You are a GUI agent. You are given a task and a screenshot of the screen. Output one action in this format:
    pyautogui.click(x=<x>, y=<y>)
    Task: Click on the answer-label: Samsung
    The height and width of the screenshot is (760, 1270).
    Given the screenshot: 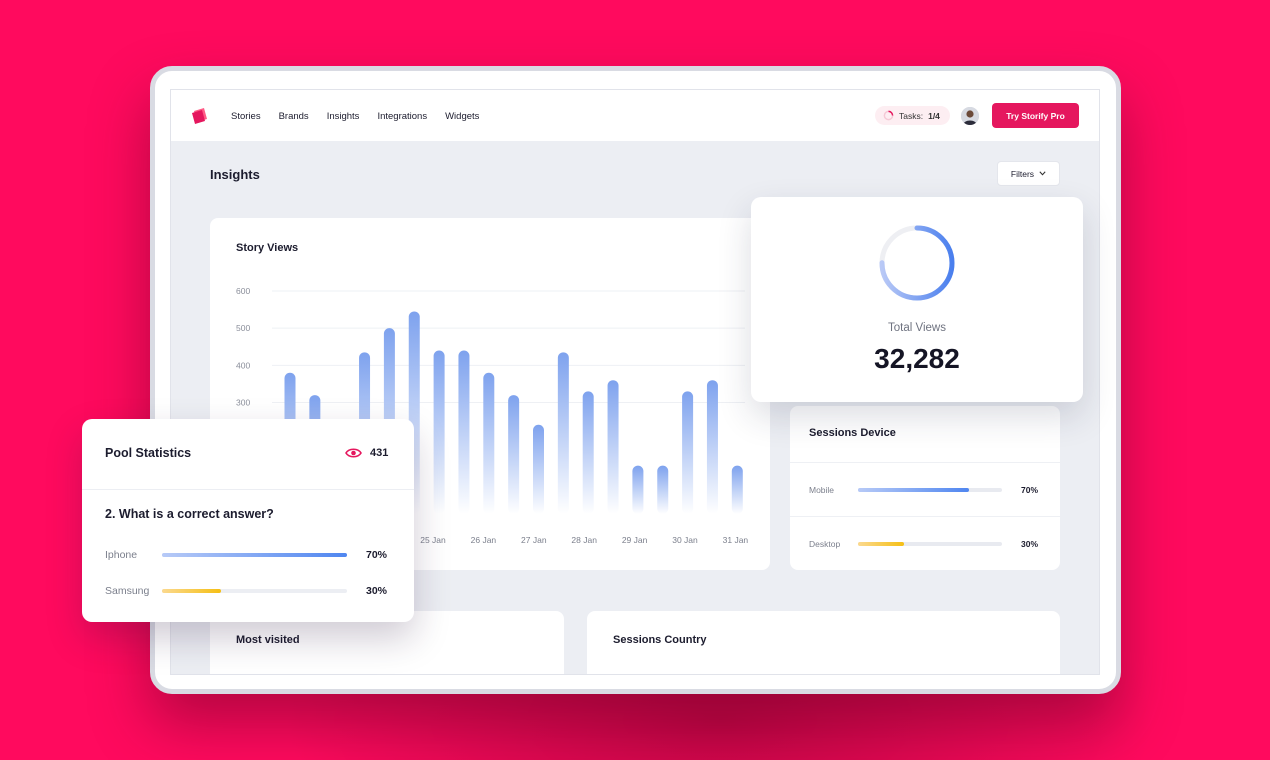 What is the action you would take?
    pyautogui.click(x=127, y=591)
    